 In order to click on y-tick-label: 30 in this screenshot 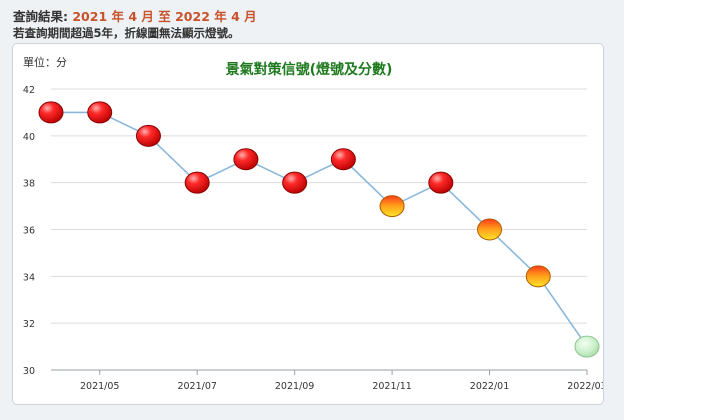, I will do `click(29, 371)`.